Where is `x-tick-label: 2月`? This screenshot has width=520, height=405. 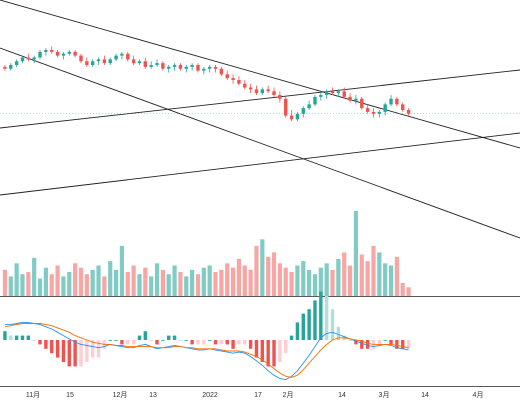 x-tick-label: 2月 is located at coordinates (288, 395).